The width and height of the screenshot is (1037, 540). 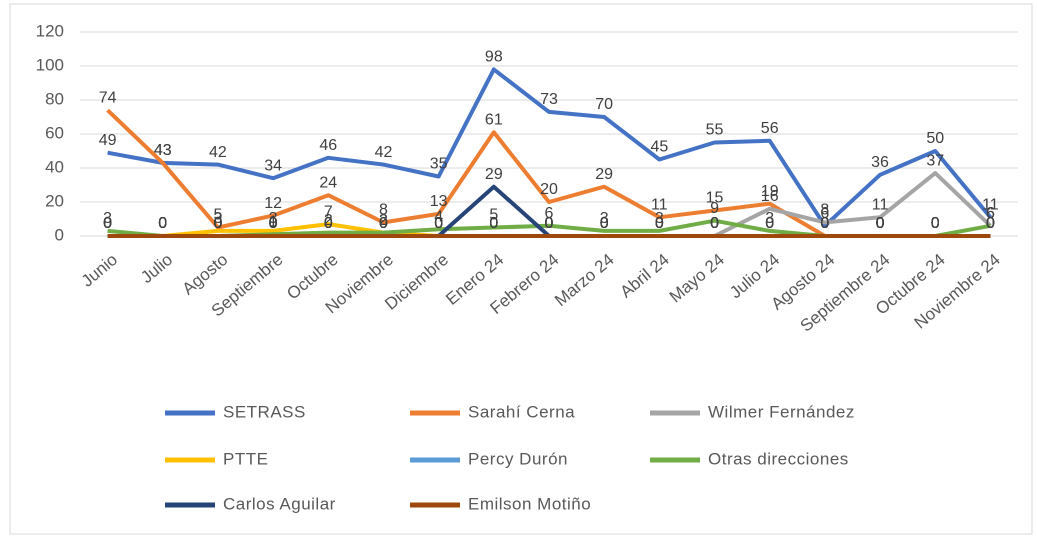 What do you see at coordinates (715, 198) in the screenshot?
I see `data-label: 15` at bounding box center [715, 198].